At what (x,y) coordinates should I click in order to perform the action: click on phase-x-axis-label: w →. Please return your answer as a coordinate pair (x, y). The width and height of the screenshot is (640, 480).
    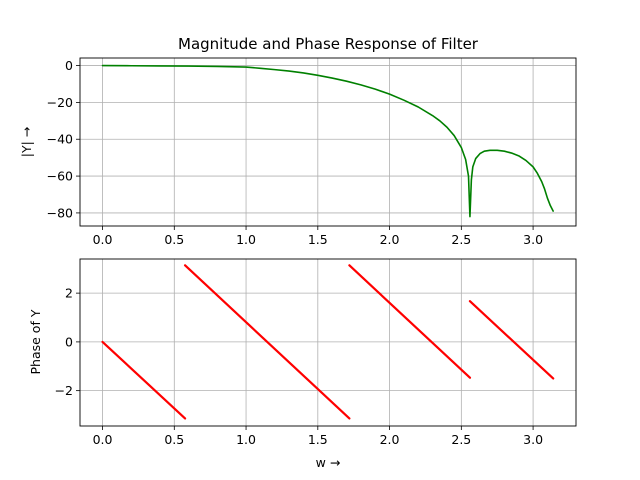
    Looking at the image, I should click on (328, 462).